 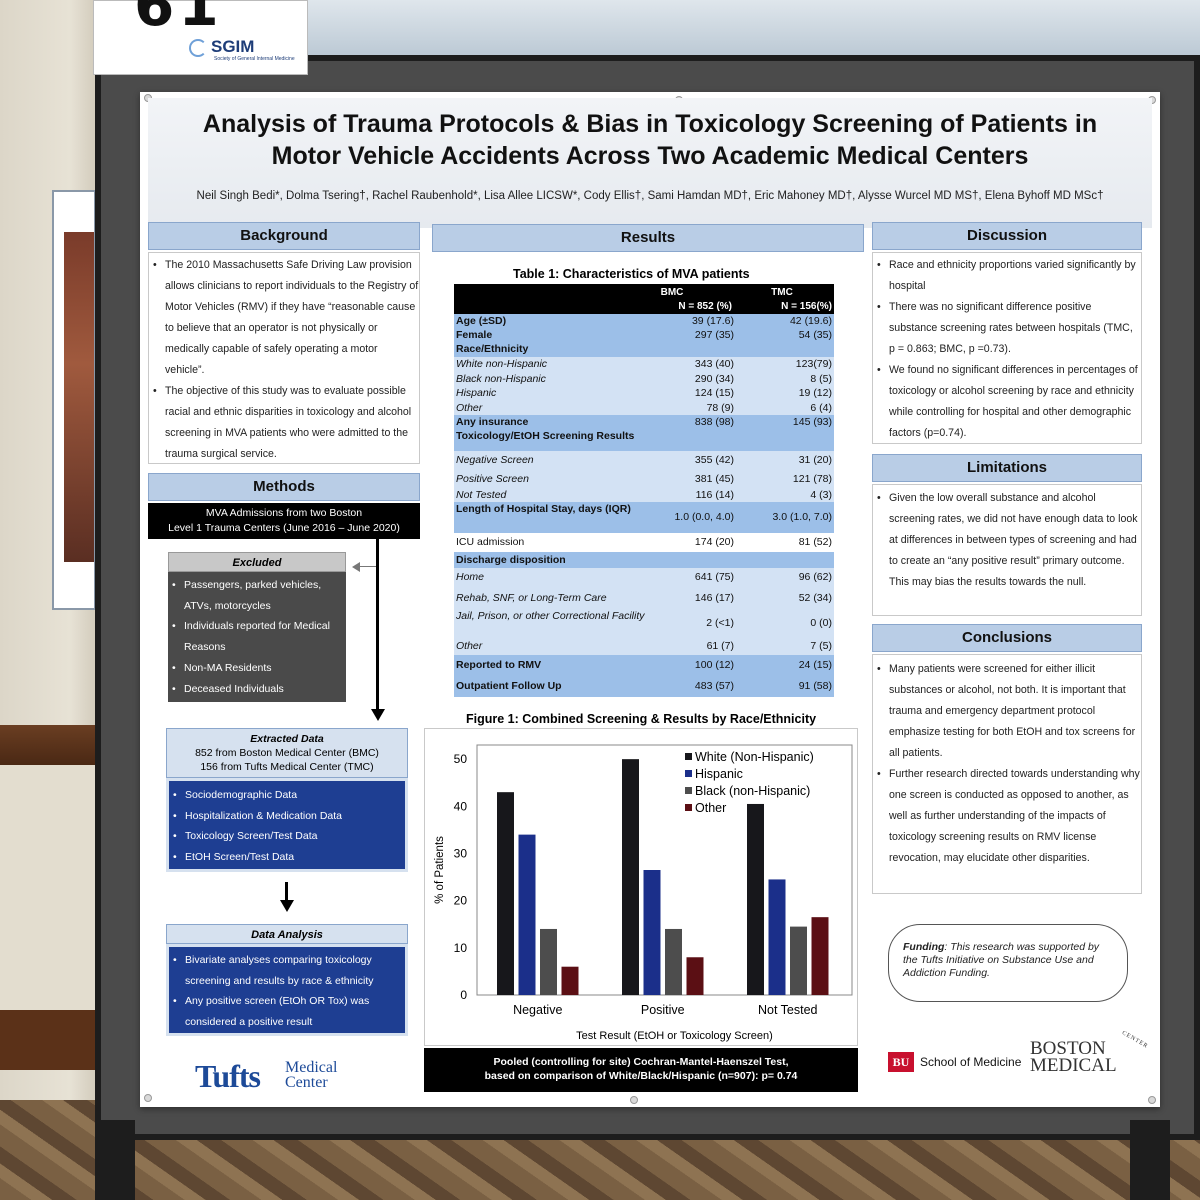 What do you see at coordinates (812, 422) in the screenshot?
I see `tmc-value: 145 (93)` at bounding box center [812, 422].